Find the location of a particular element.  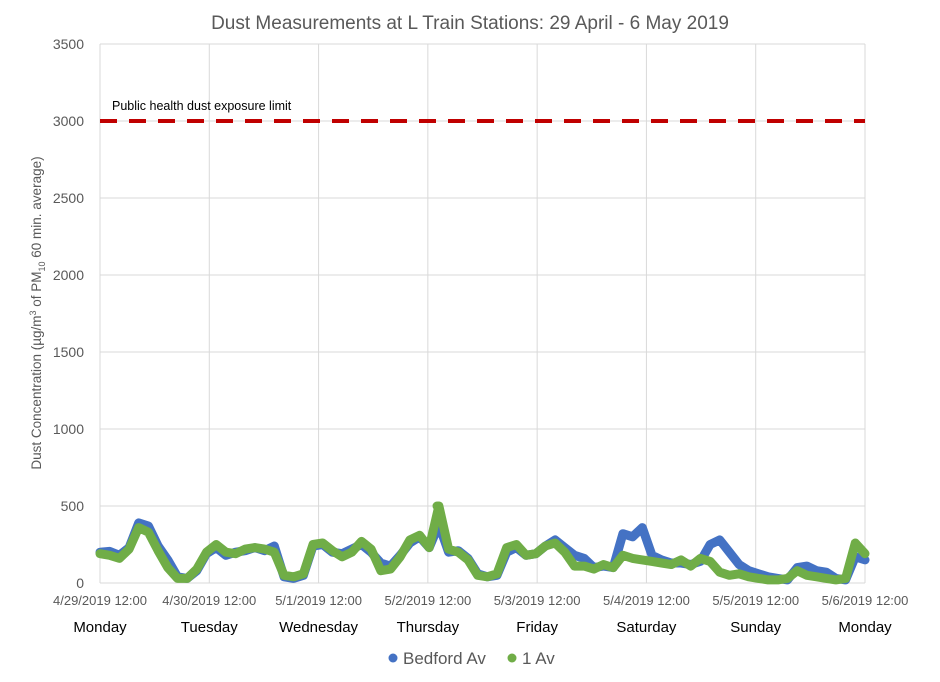

x-tick-label: 5/1/2019 12:00 is located at coordinates (318, 600).